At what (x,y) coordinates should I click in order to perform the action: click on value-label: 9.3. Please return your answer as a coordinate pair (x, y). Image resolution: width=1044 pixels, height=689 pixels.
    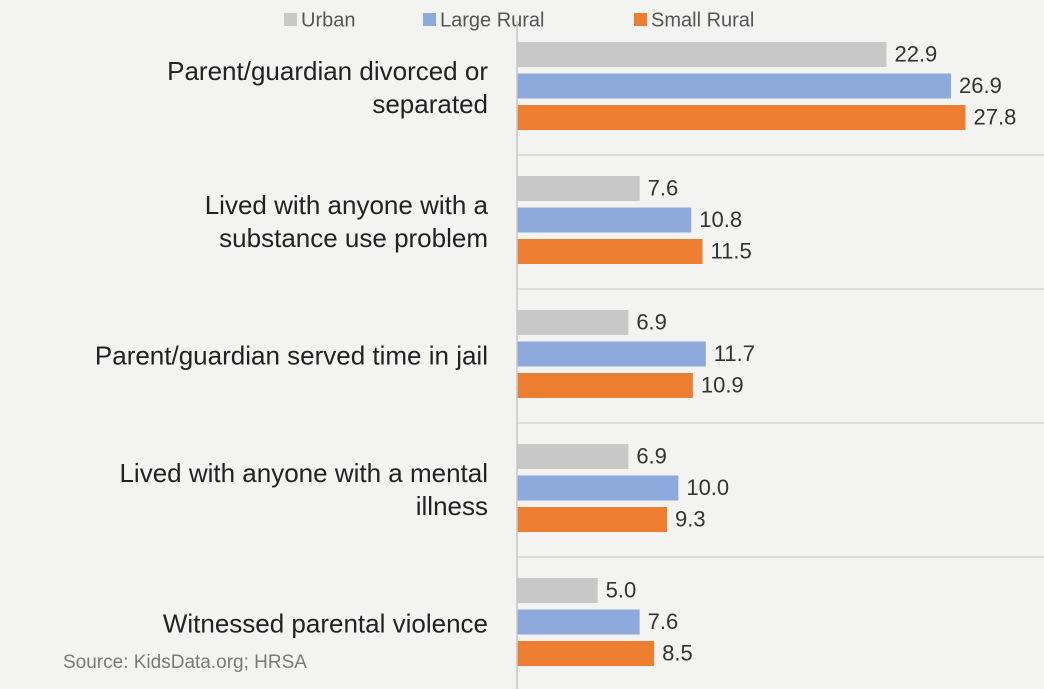
    Looking at the image, I should click on (690, 518).